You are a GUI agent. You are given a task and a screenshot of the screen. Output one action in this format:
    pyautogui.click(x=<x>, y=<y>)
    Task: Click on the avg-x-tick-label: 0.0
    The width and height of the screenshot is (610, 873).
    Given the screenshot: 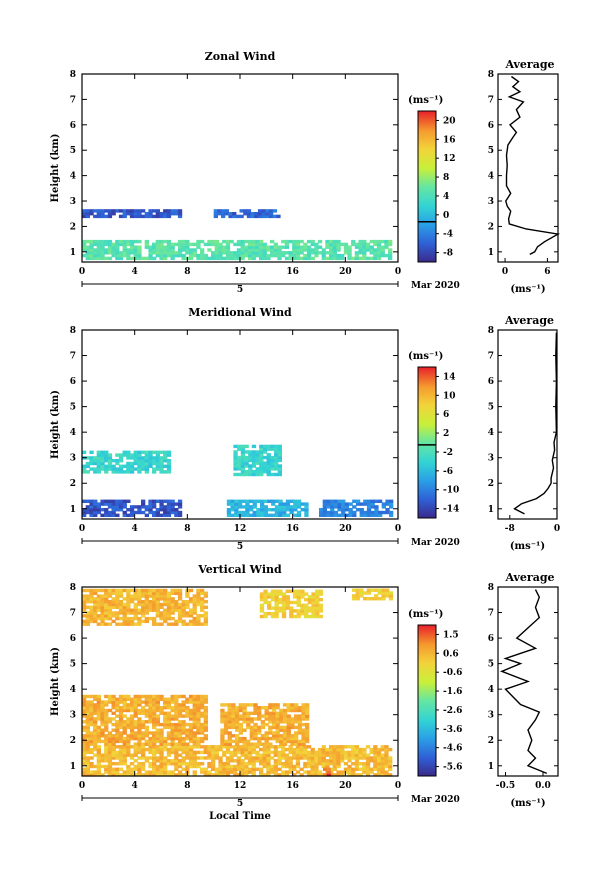 What is the action you would take?
    pyautogui.click(x=543, y=786)
    